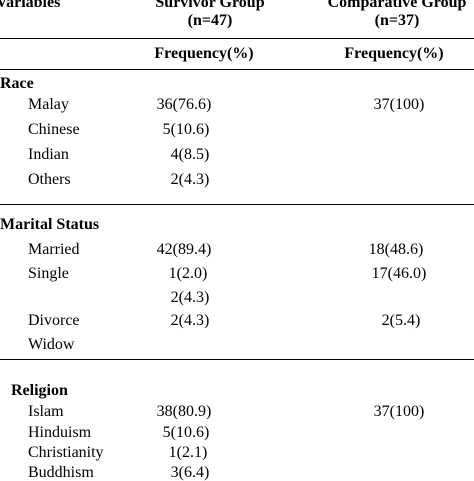 This screenshot has width=474, height=481. What do you see at coordinates (66, 452) in the screenshot?
I see `row-label: Christianity` at bounding box center [66, 452].